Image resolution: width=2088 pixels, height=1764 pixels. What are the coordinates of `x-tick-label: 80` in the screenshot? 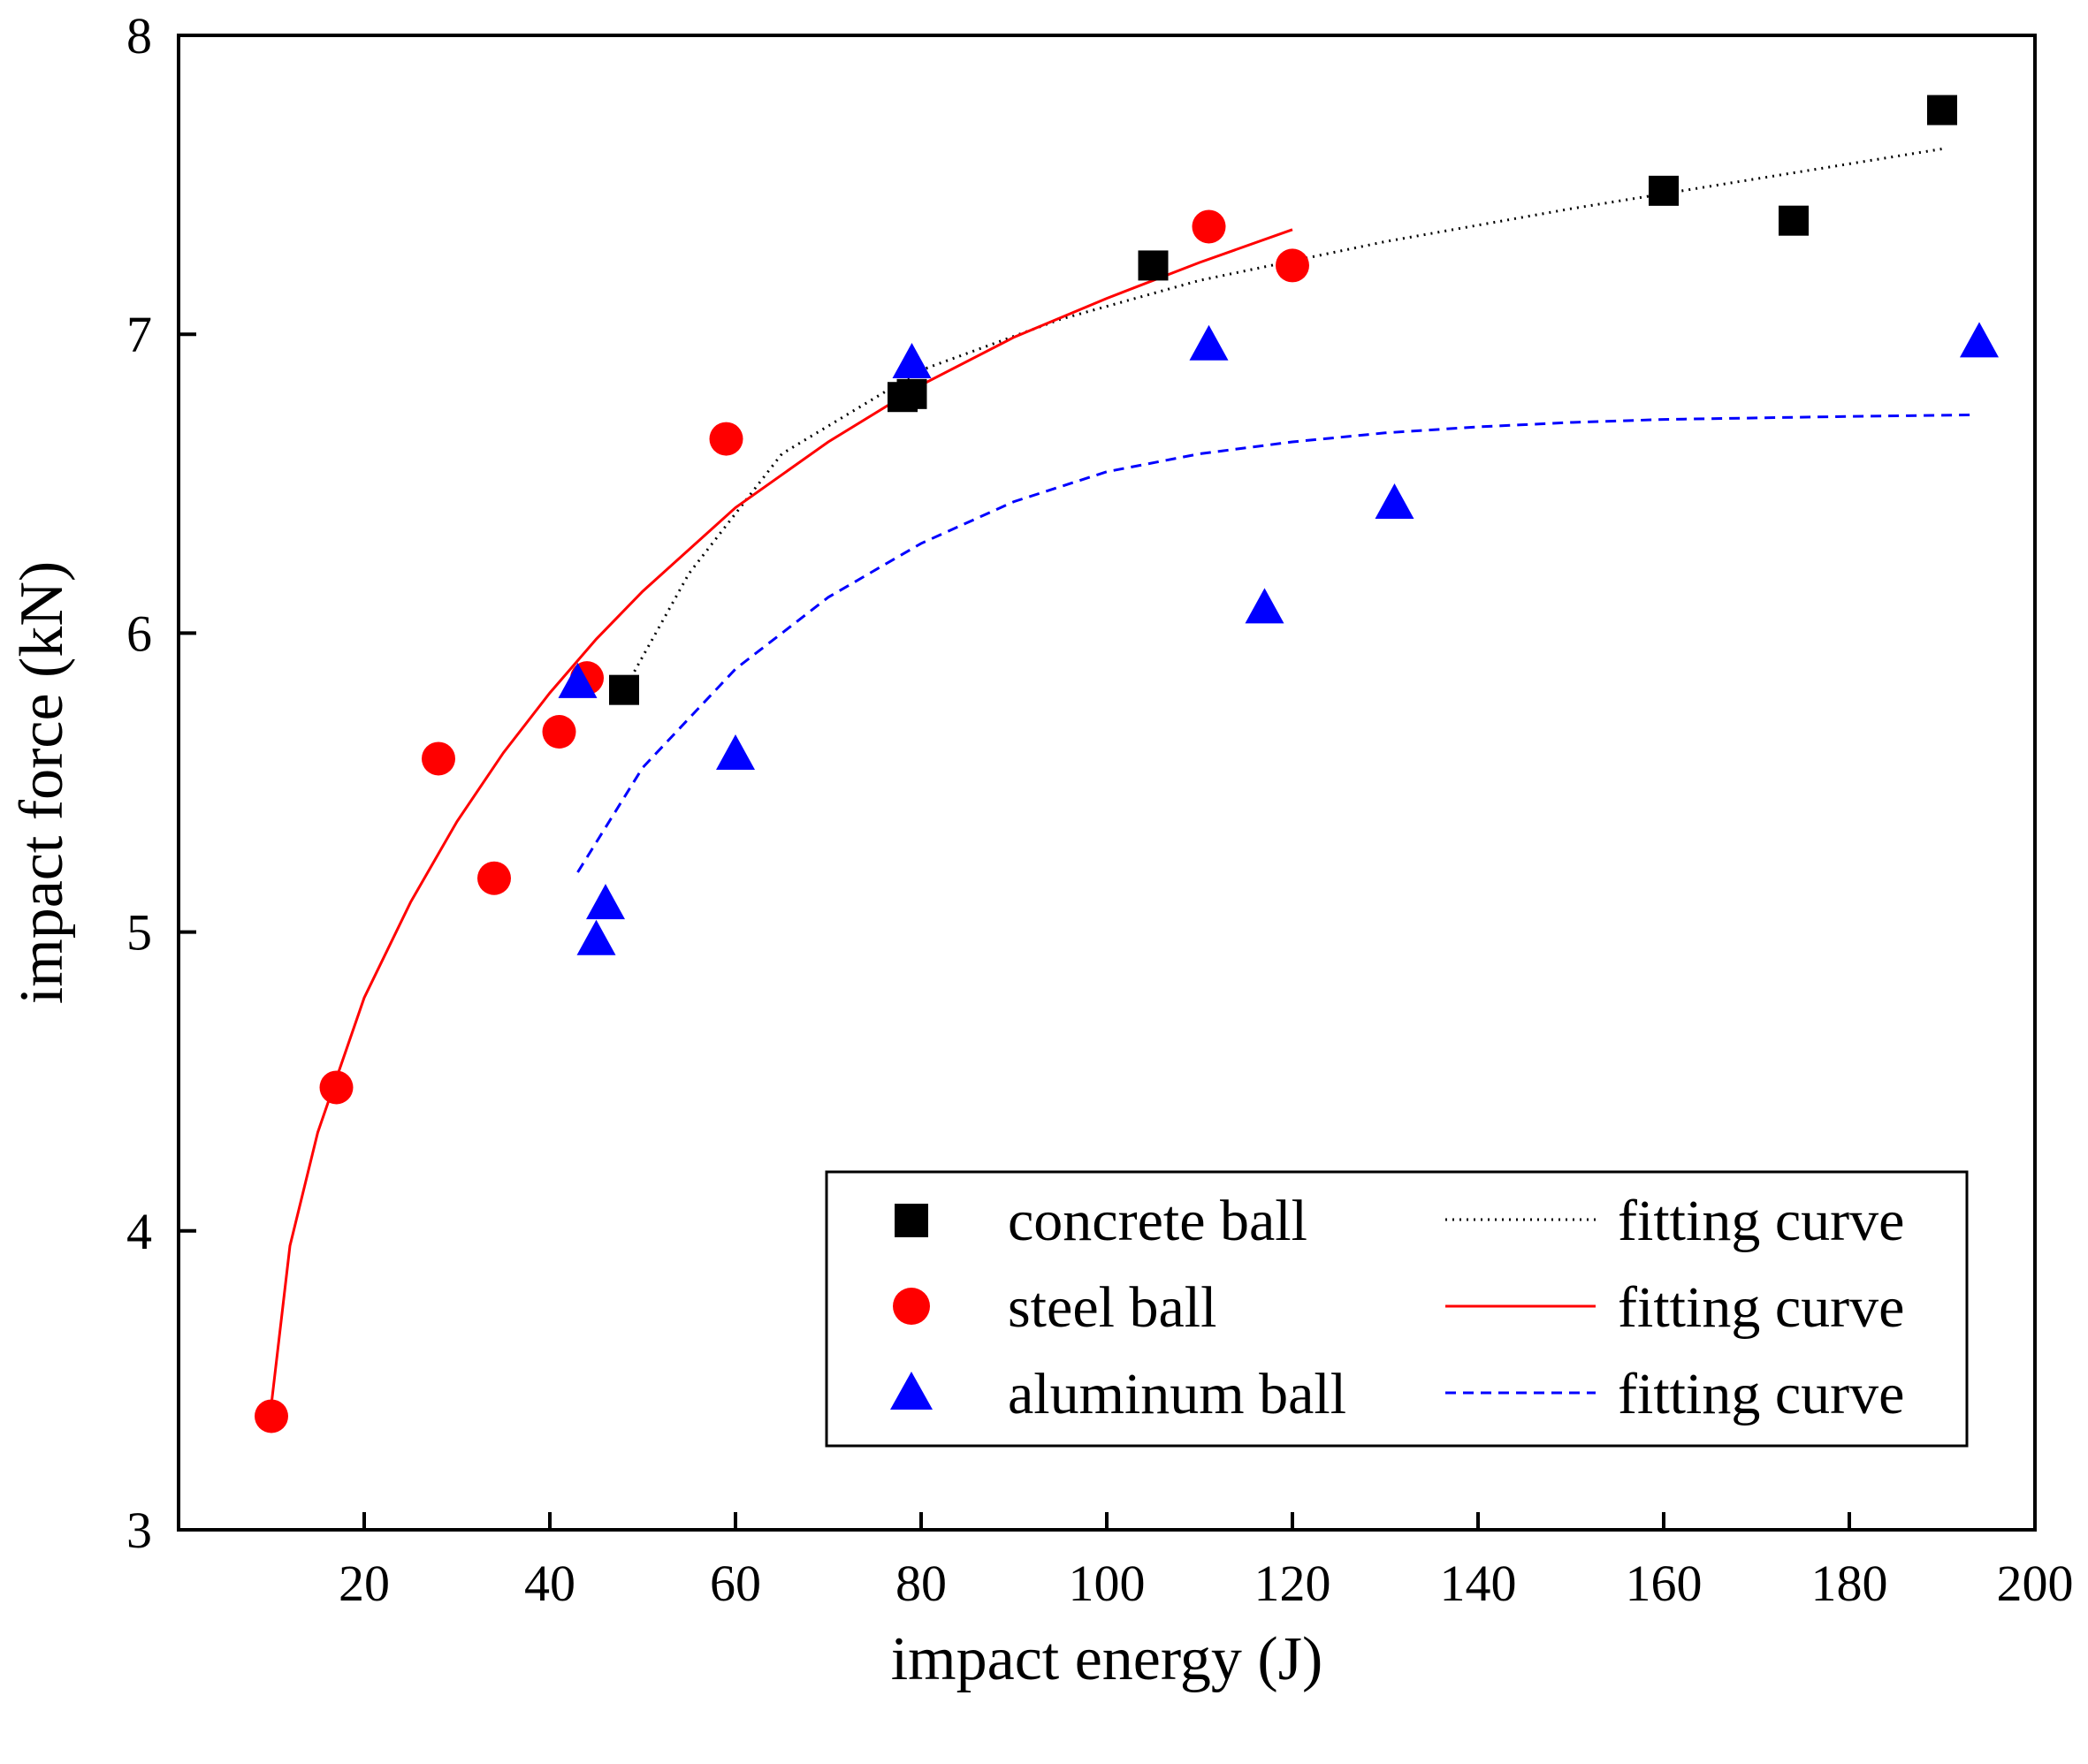 It's located at (921, 1584).